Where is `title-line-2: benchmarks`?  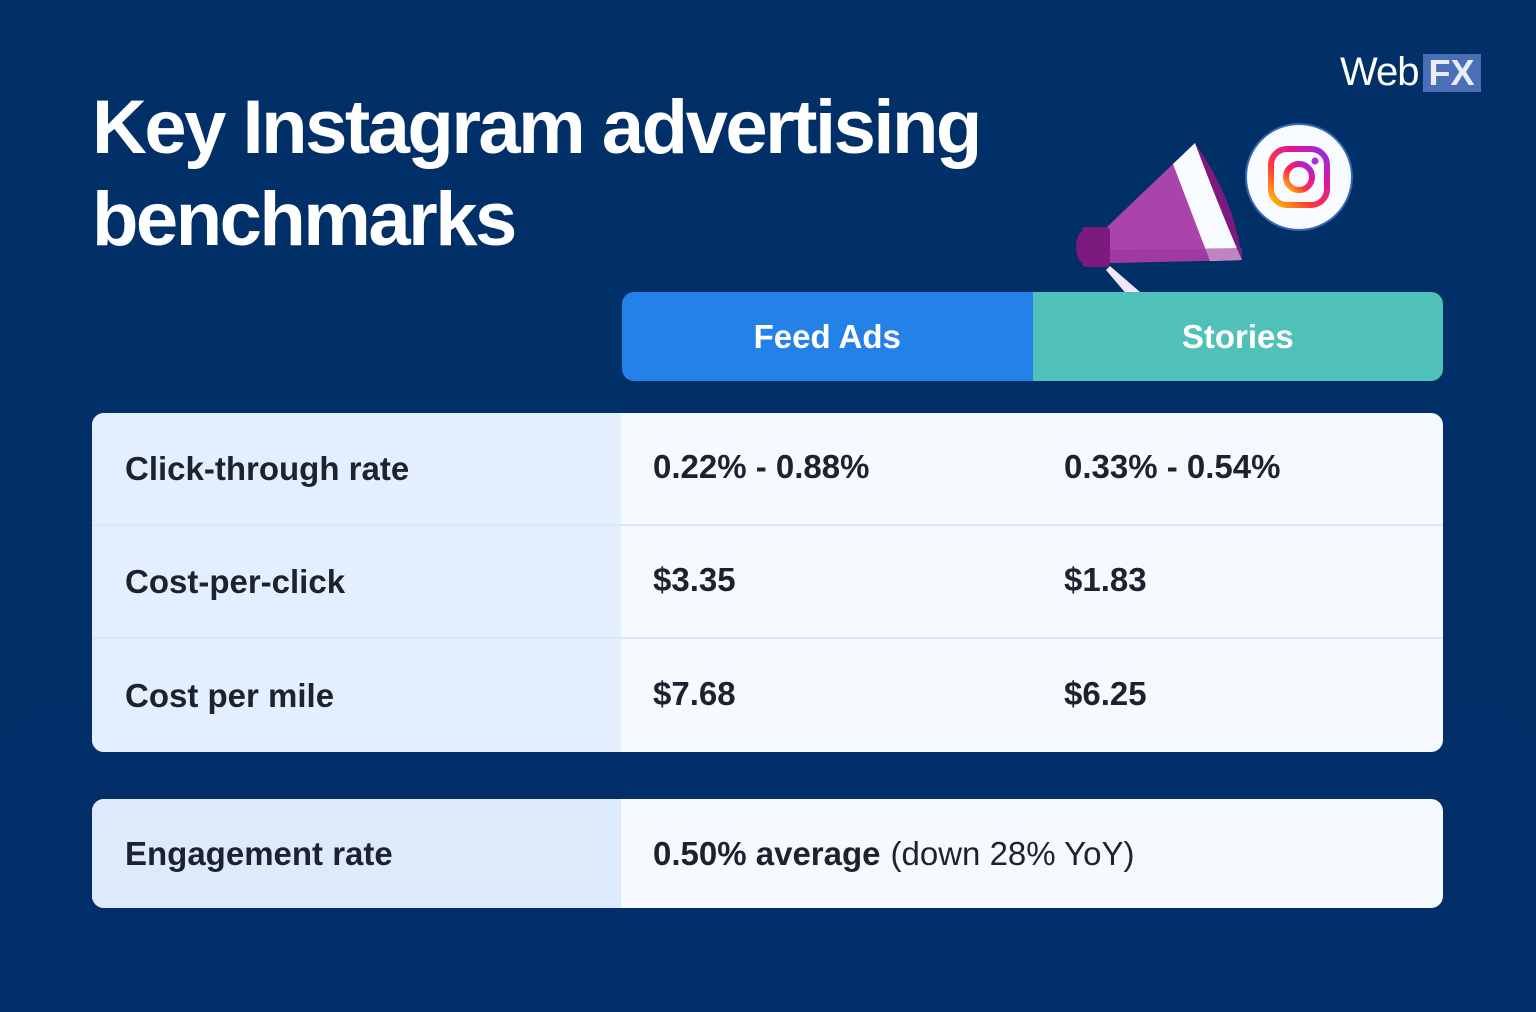 title-line-2: benchmarks is located at coordinates (304, 219).